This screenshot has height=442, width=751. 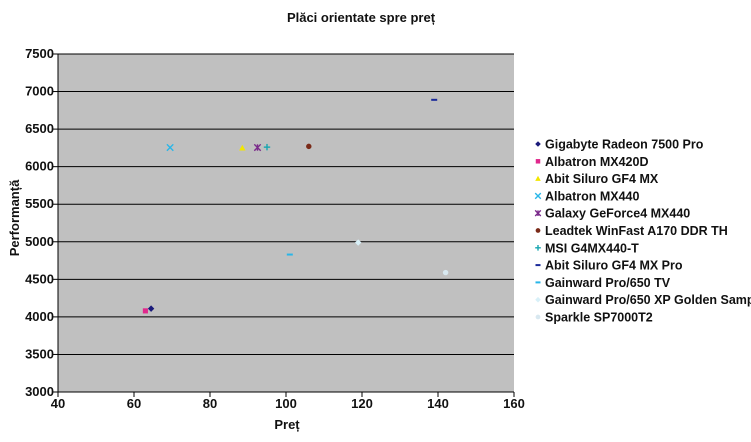 I want to click on y-tick-label: 4000, so click(x=39, y=316).